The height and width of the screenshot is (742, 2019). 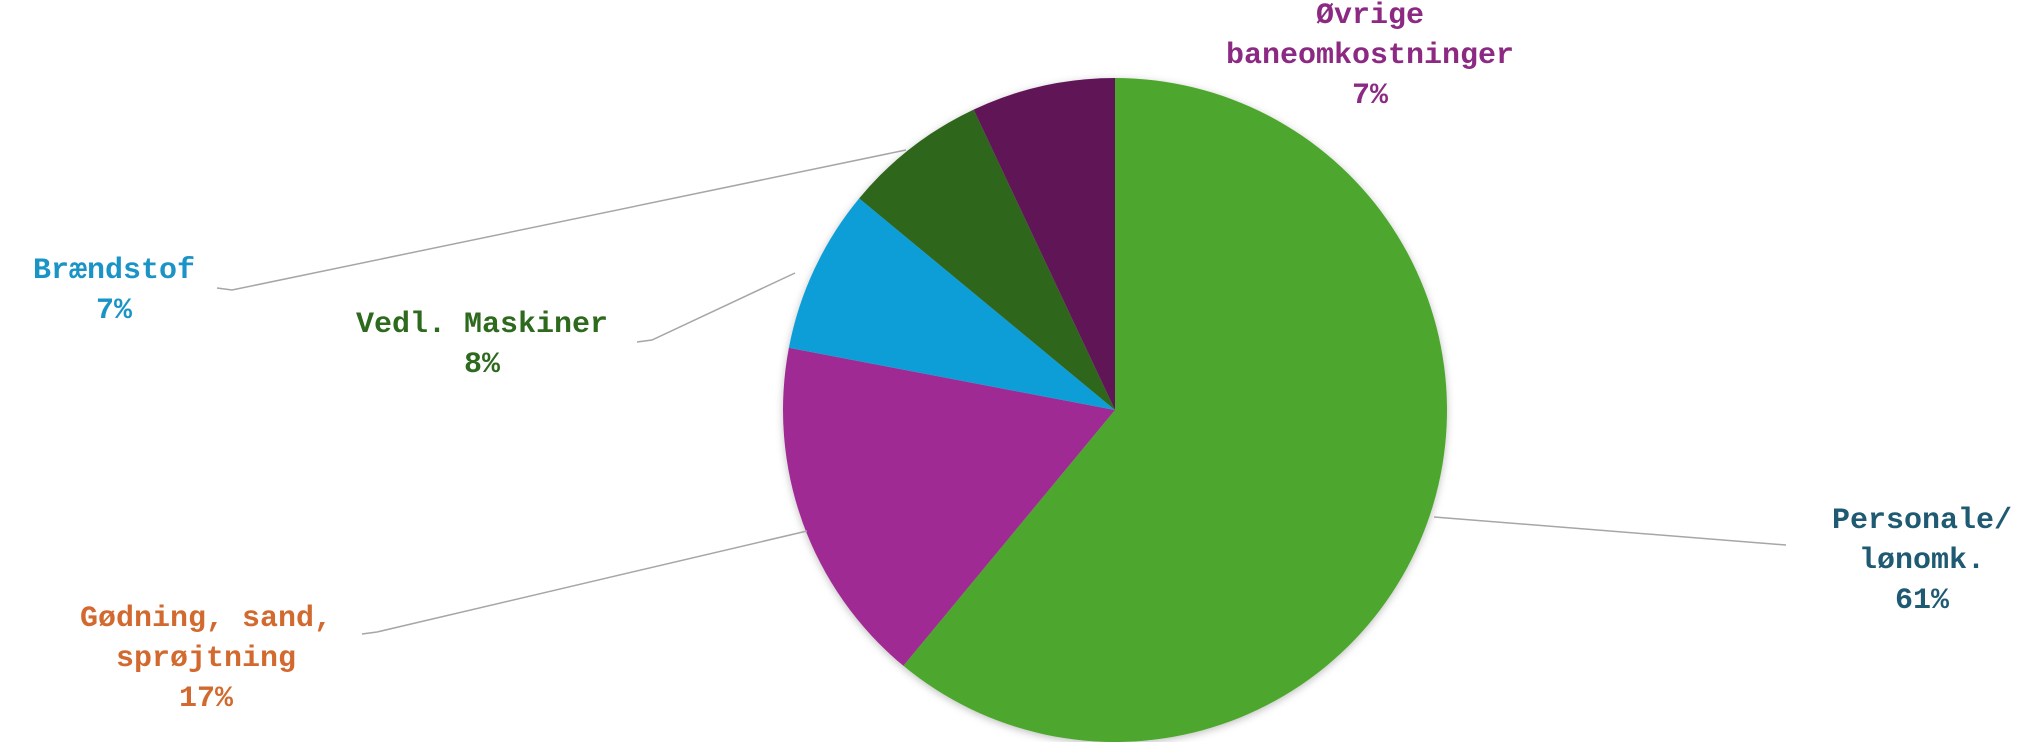 I want to click on slice-name-label: sprøjtning, so click(x=206, y=659).